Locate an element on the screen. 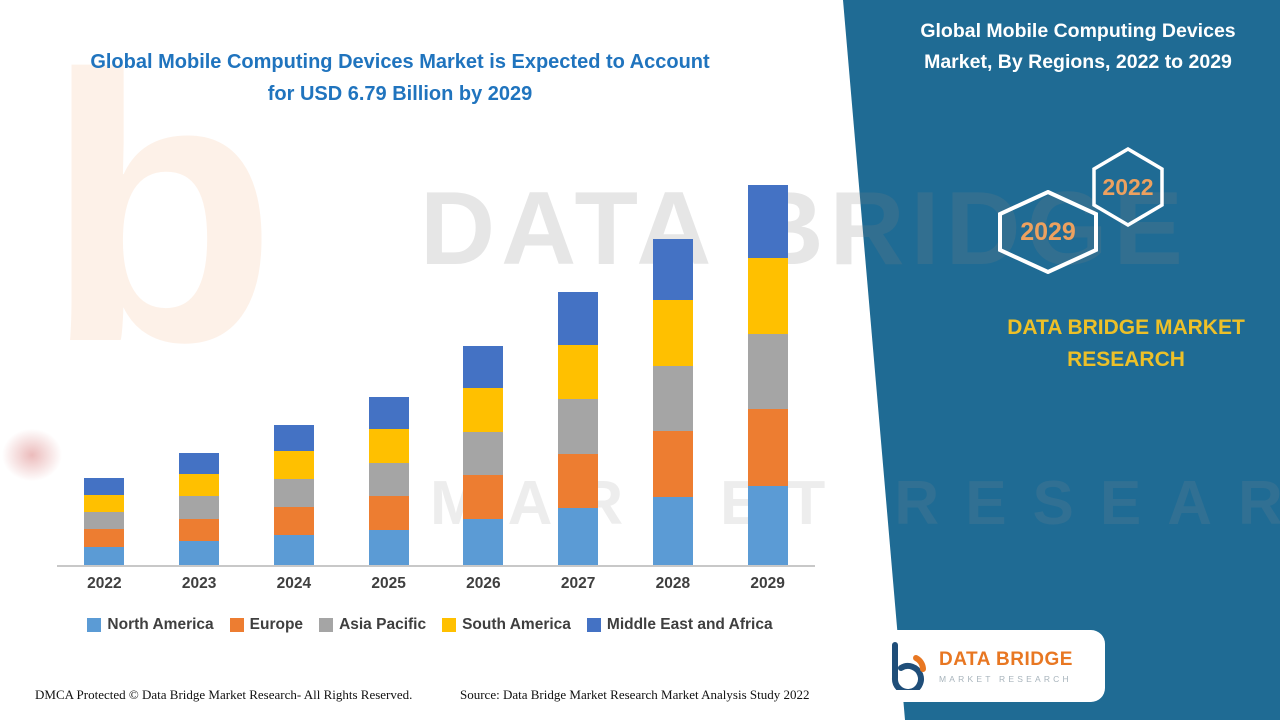  legend-swatch-asia-pacific is located at coordinates (326, 625).